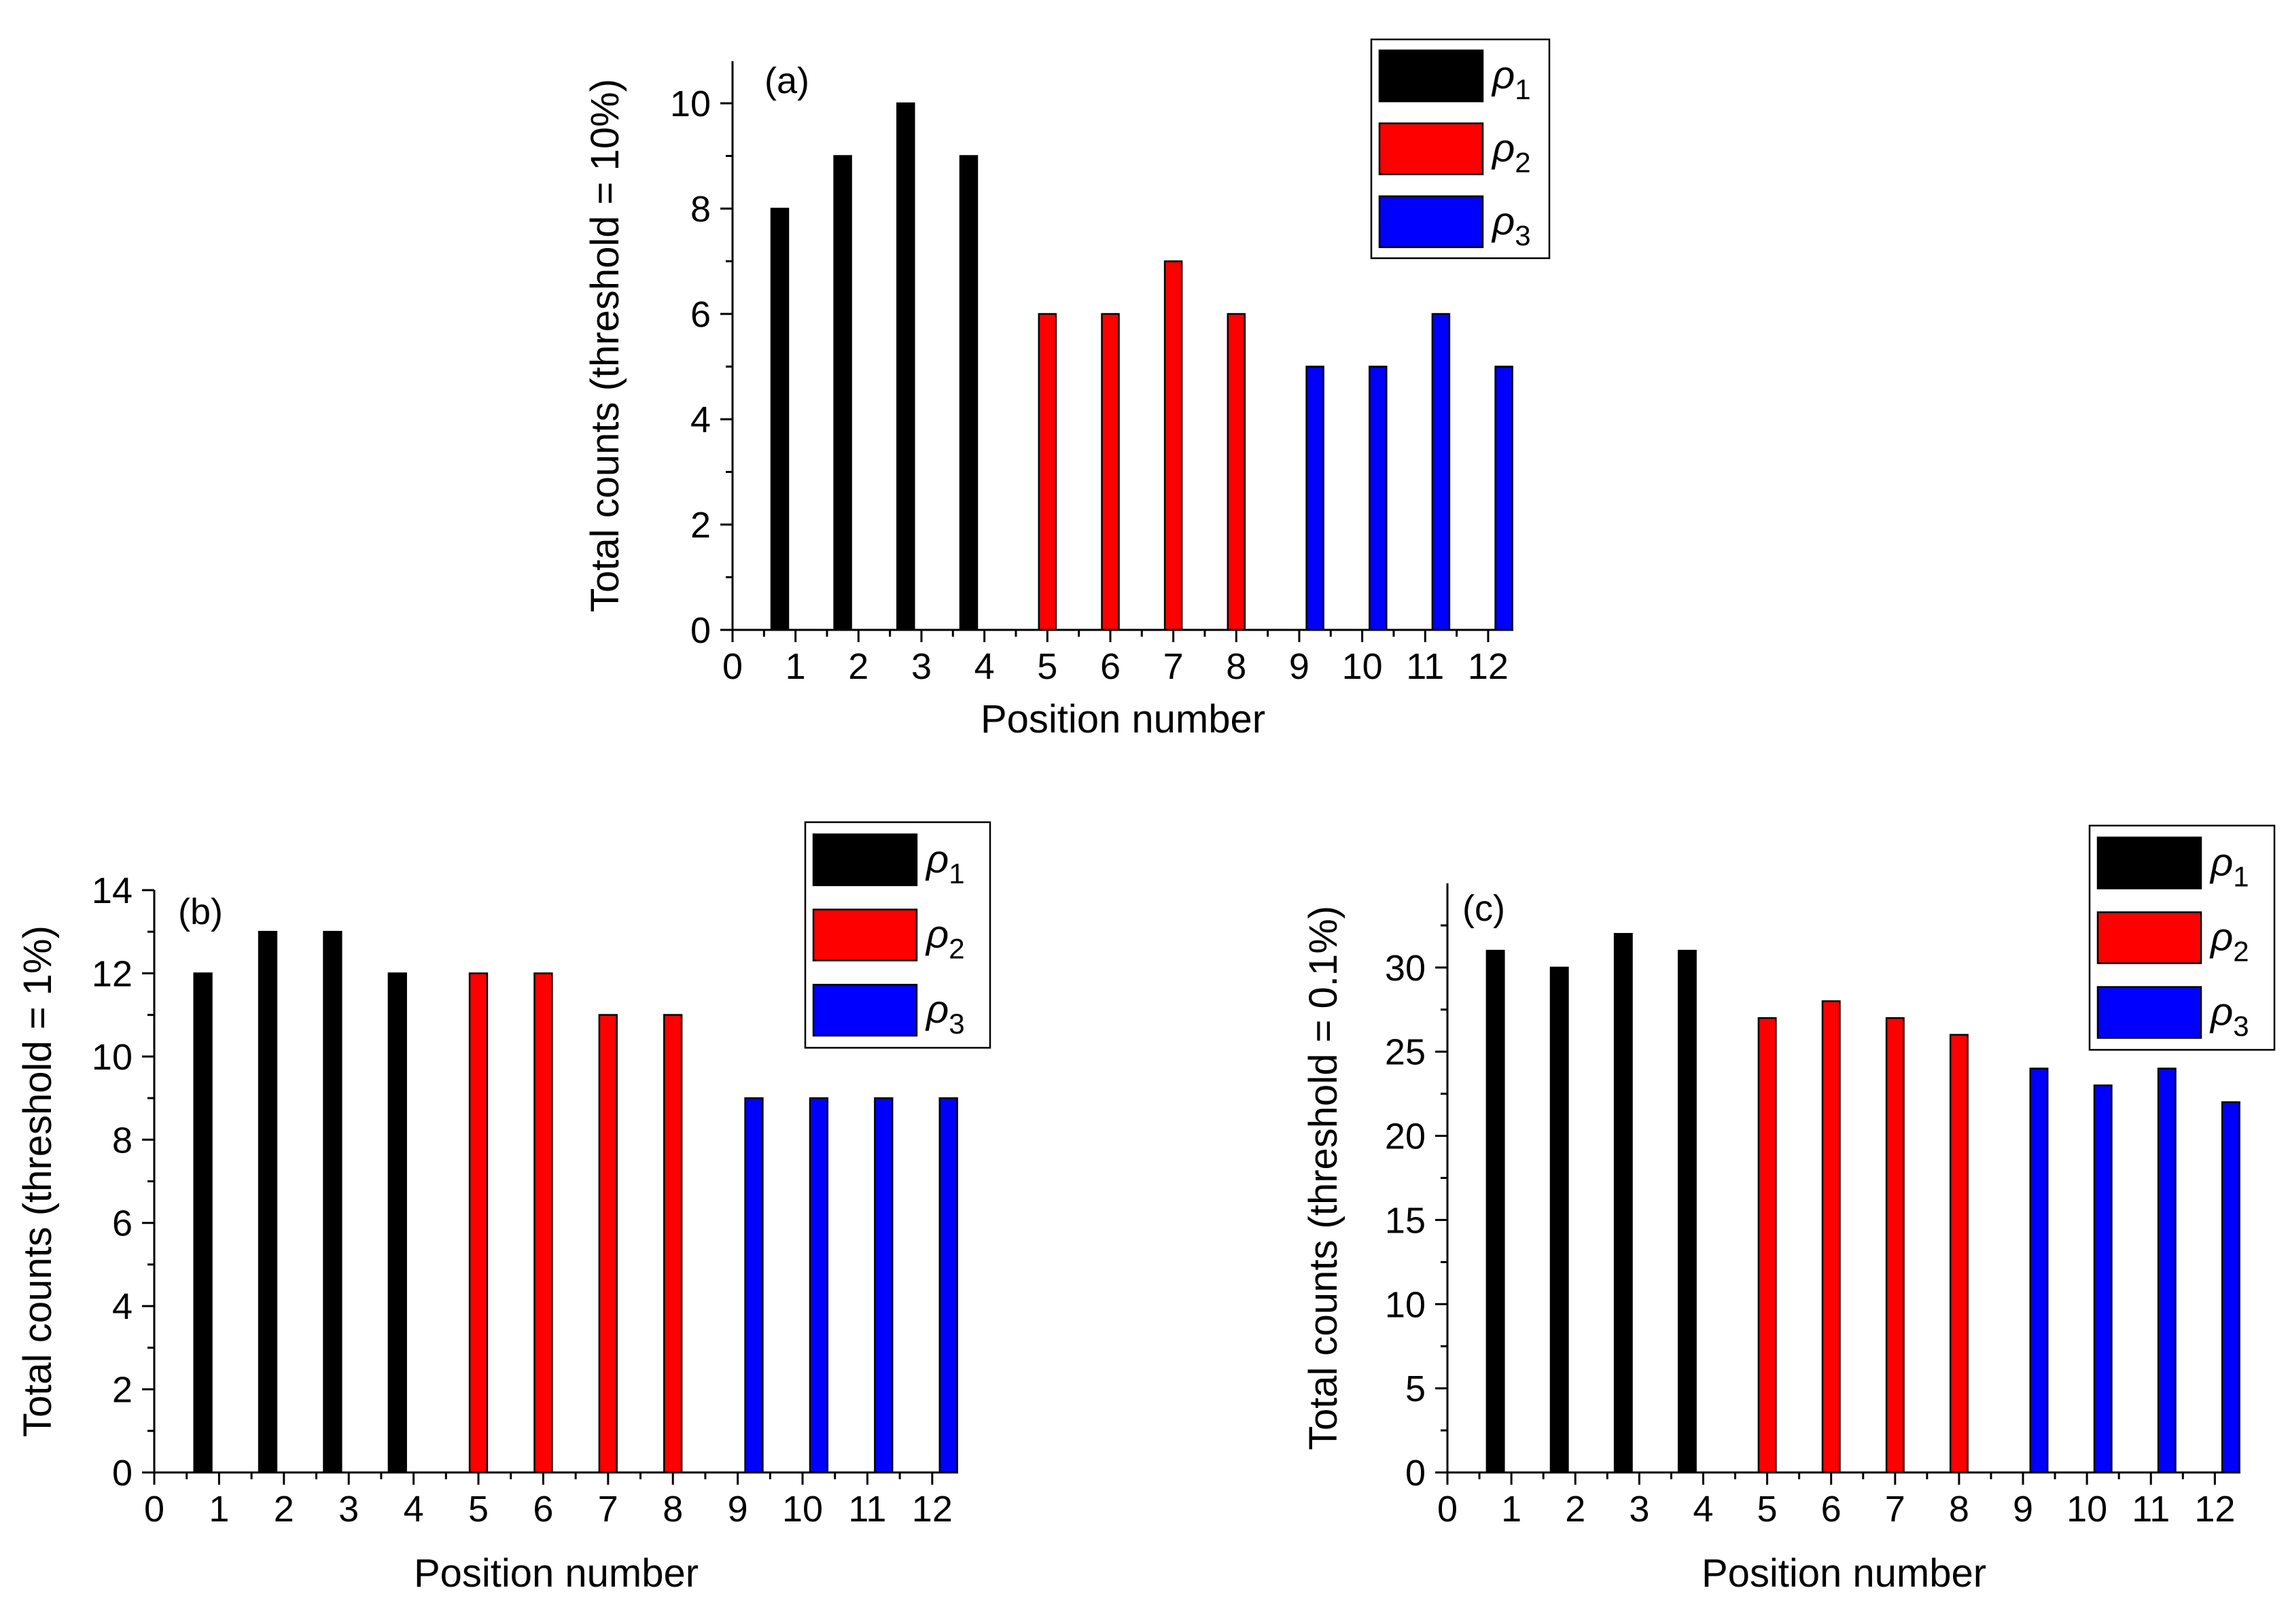  What do you see at coordinates (1323, 1178) in the screenshot?
I see `y-axis-title: Total counts (threshold = 0.1%)` at bounding box center [1323, 1178].